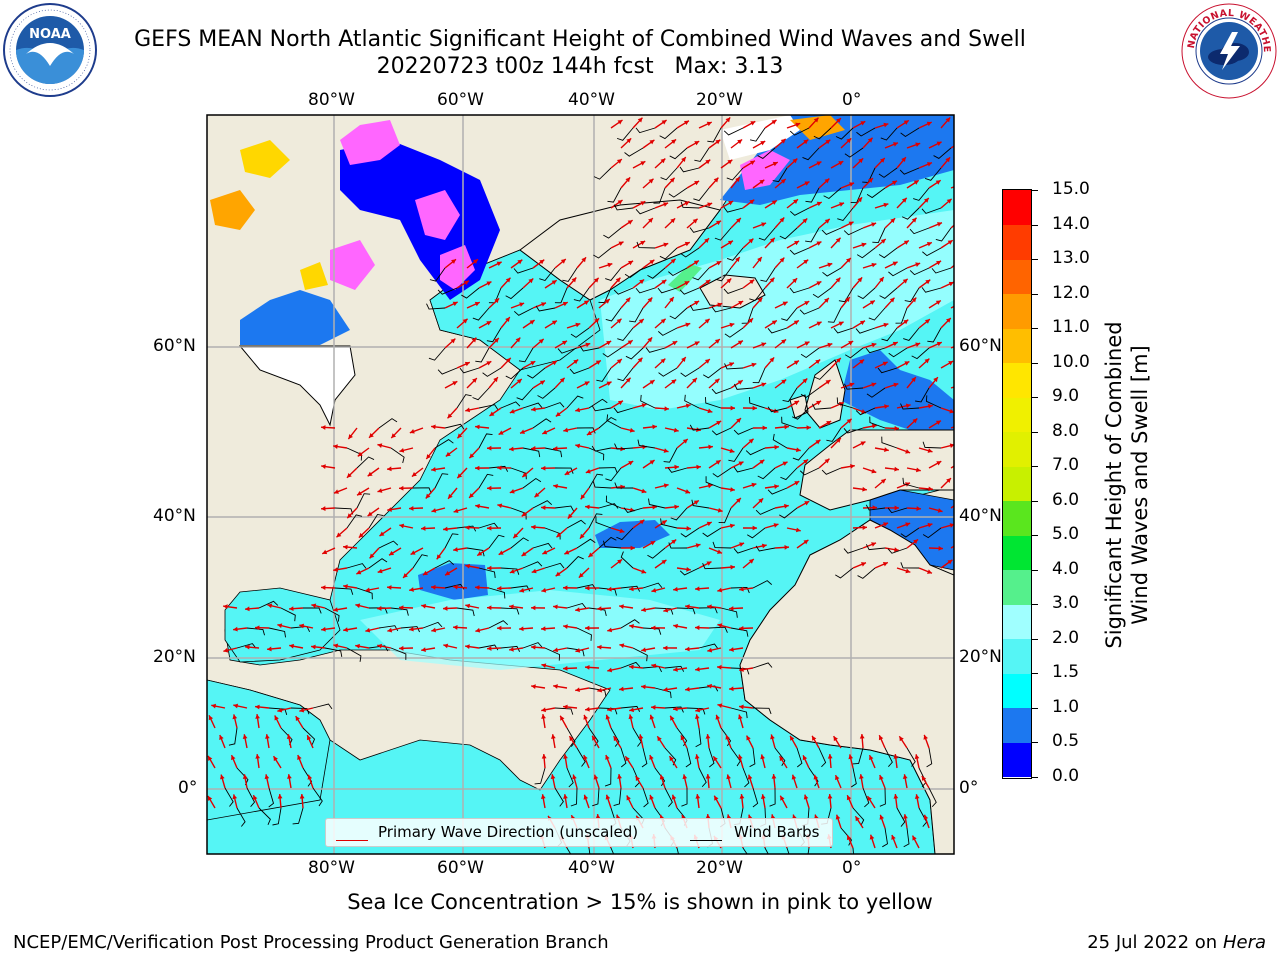 This screenshot has width=1280, height=960. What do you see at coordinates (1071, 223) in the screenshot?
I see `colorbar-tick-label: 14.0` at bounding box center [1071, 223].